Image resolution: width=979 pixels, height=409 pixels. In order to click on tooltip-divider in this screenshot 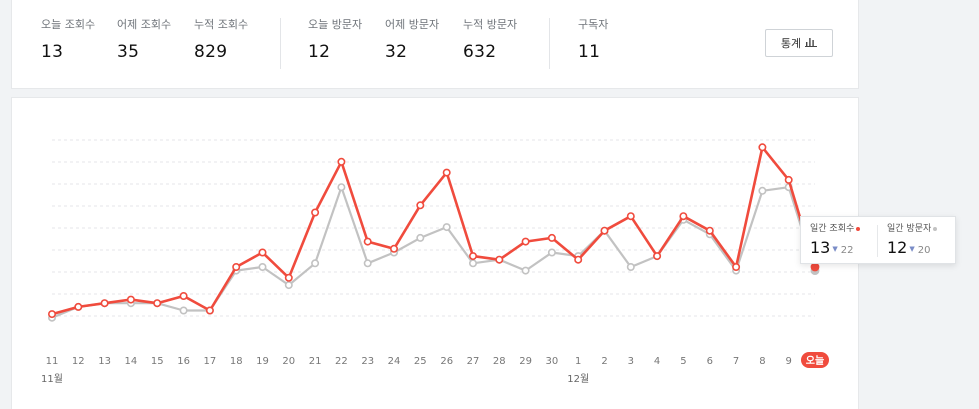, I will do `click(877, 241)`.